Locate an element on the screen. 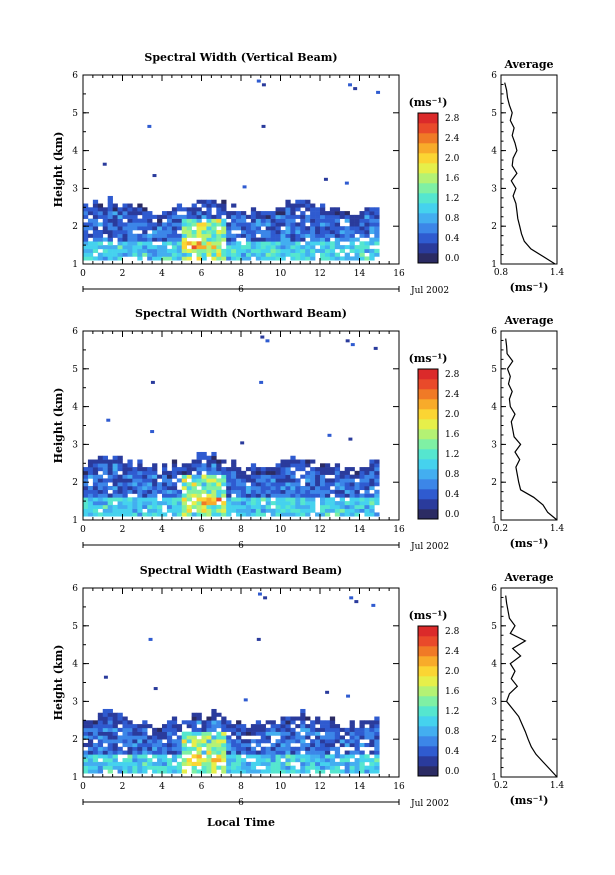 The image size is (615, 875). colorbar: (ms⁻¹)0.00.40.81.21.62.02.42.8 is located at coordinates (434, 180).